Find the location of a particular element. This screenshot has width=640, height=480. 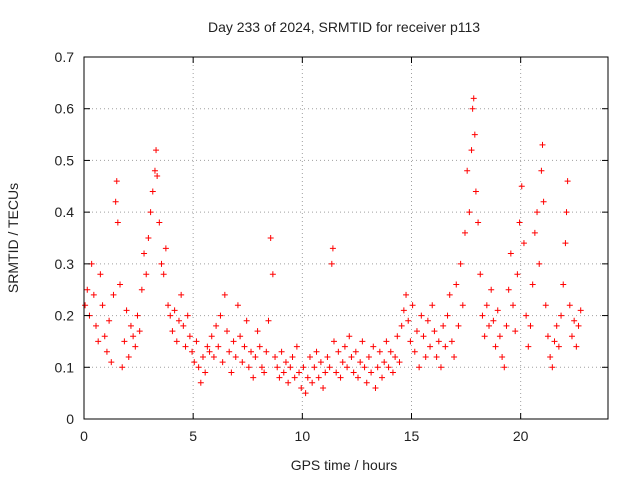

y-tick-label: 0.6 is located at coordinates (65, 109).